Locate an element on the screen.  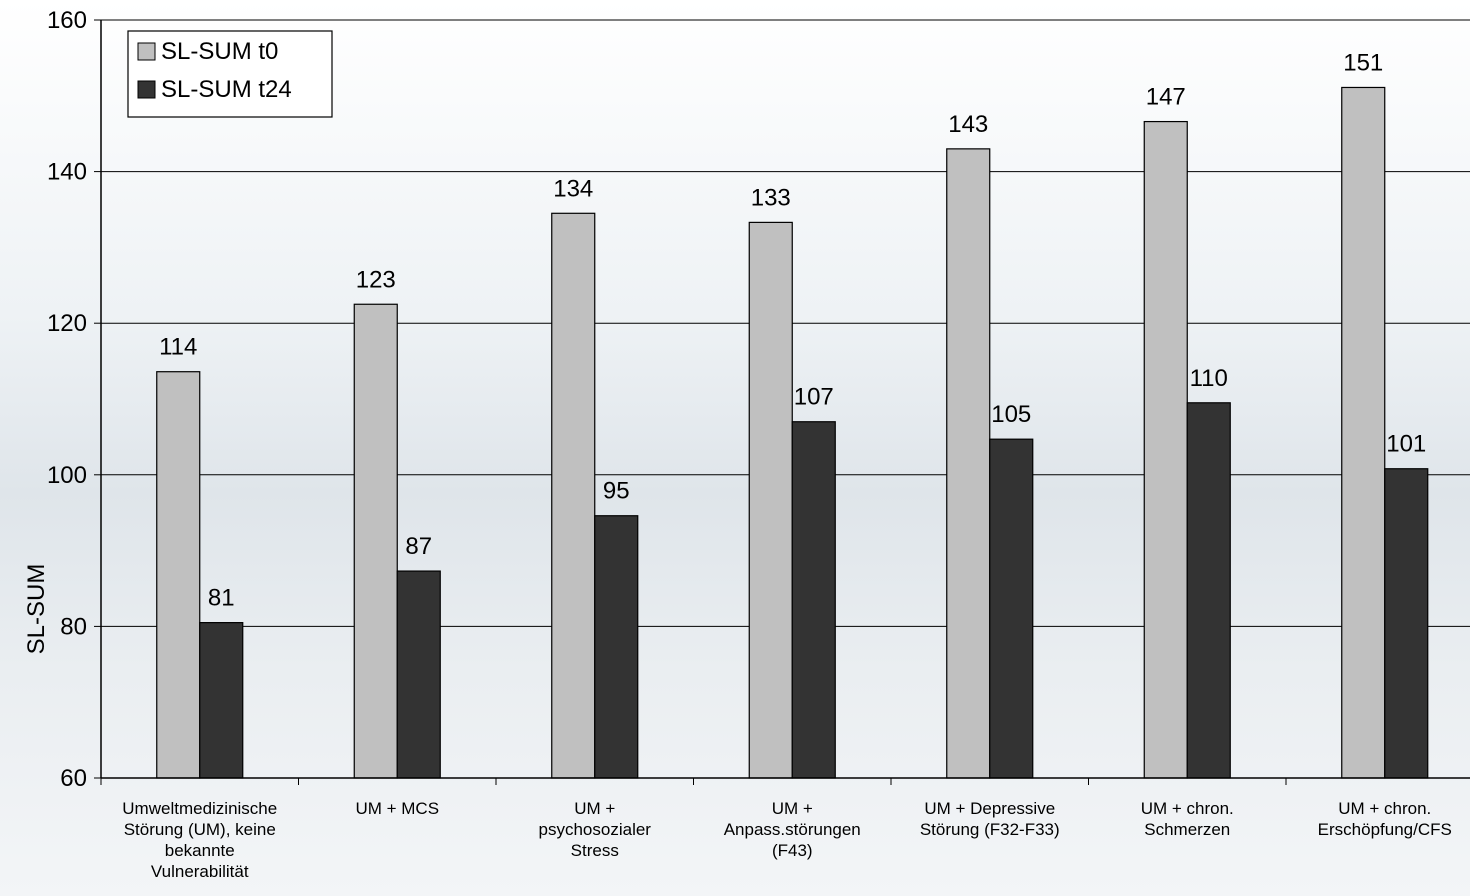
x-category-label: UM + chron. Schmerzen is located at coordinates (1187, 819).